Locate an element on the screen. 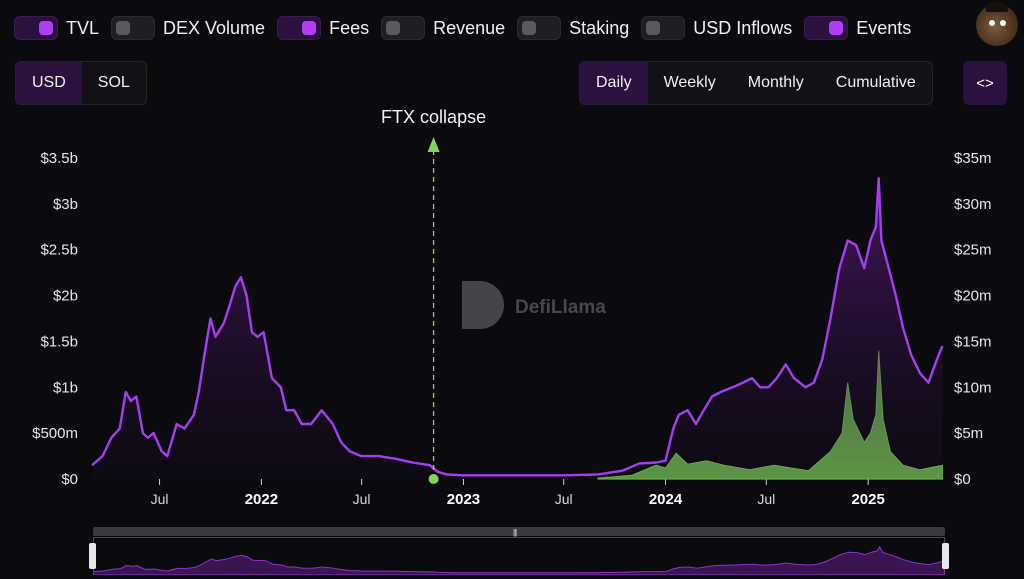 The height and width of the screenshot is (579, 1024). y-left-tick-label: $0 is located at coordinates (69, 479).